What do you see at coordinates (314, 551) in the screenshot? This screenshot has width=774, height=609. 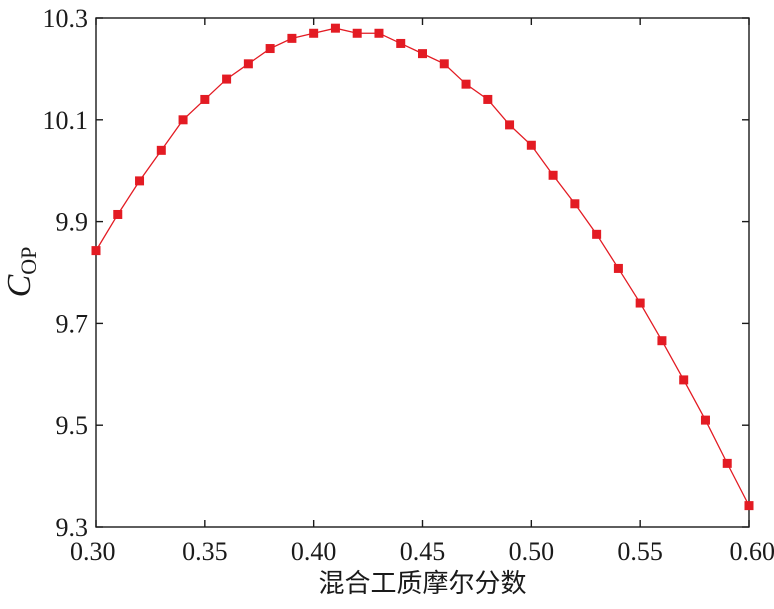 I see `x-tick-label: 0.40` at bounding box center [314, 551].